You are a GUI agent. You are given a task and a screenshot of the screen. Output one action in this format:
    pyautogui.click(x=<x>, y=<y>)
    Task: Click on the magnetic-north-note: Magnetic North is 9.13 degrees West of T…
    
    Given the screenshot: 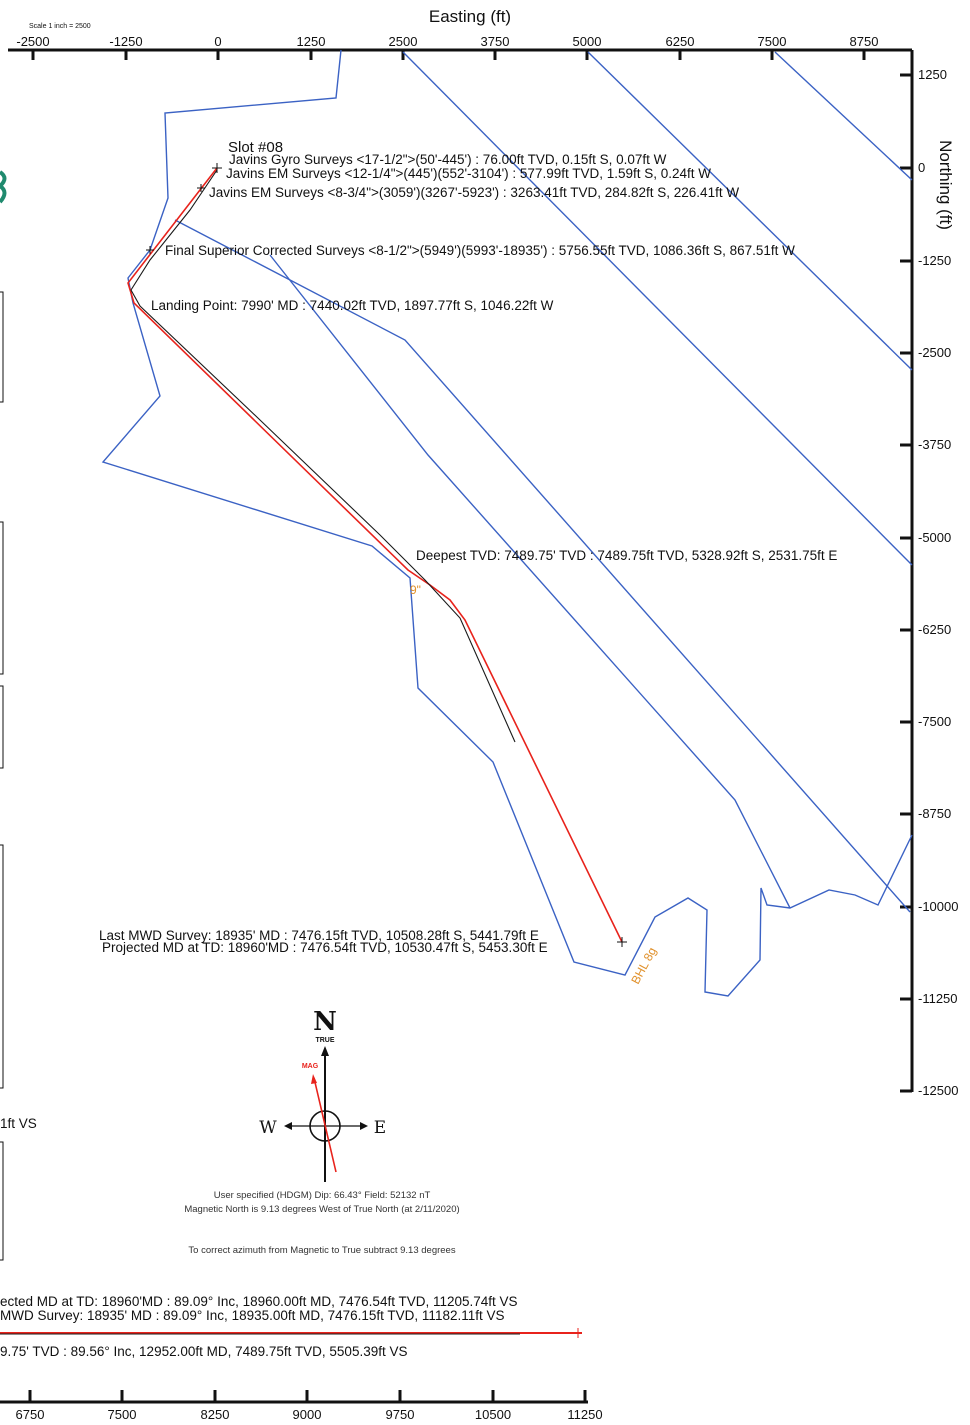 What is the action you would take?
    pyautogui.click(x=321, y=1209)
    